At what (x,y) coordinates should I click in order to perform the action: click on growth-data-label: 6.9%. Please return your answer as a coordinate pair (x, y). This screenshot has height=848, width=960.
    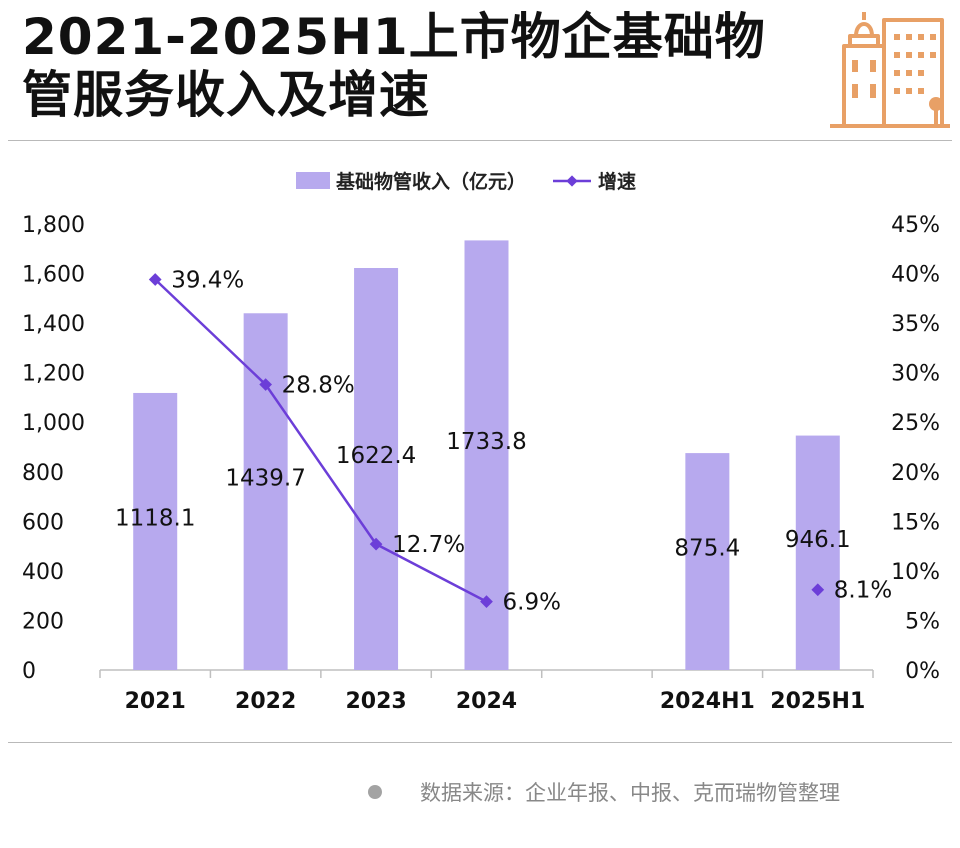
    Looking at the image, I should click on (532, 603).